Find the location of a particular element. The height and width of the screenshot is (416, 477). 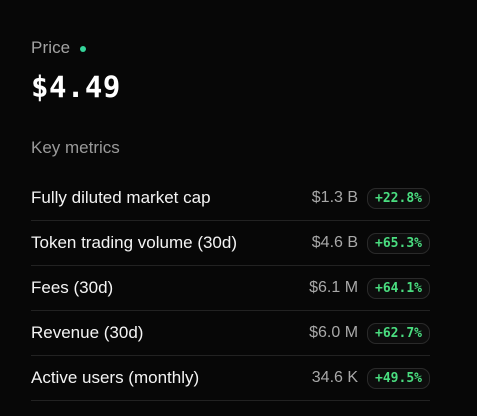

metric-row-fees: Fees (30d) $6.1 M +64.1% is located at coordinates (230, 288).